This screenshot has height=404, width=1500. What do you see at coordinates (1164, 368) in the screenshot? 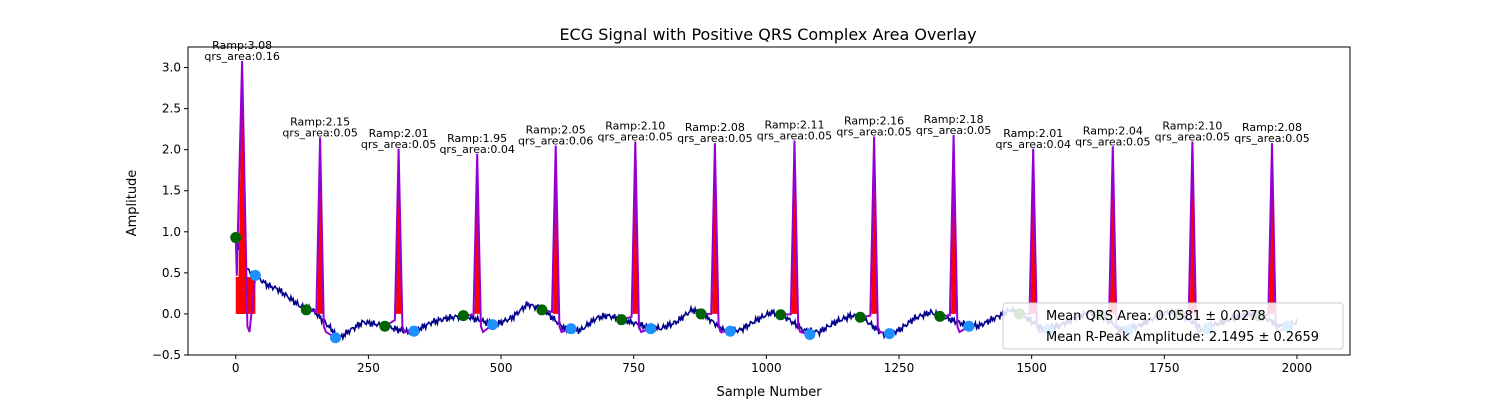
I see `x-tick-label: 1750` at bounding box center [1164, 368].